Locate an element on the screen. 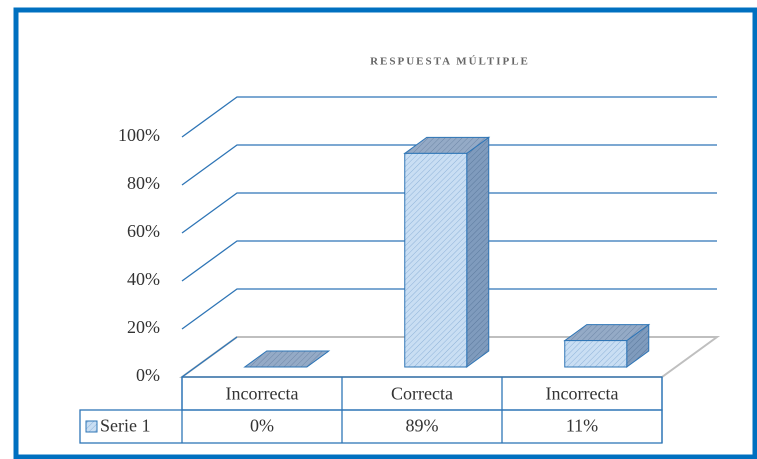 The height and width of the screenshot is (459, 757). value-label: 0% is located at coordinates (262, 426).